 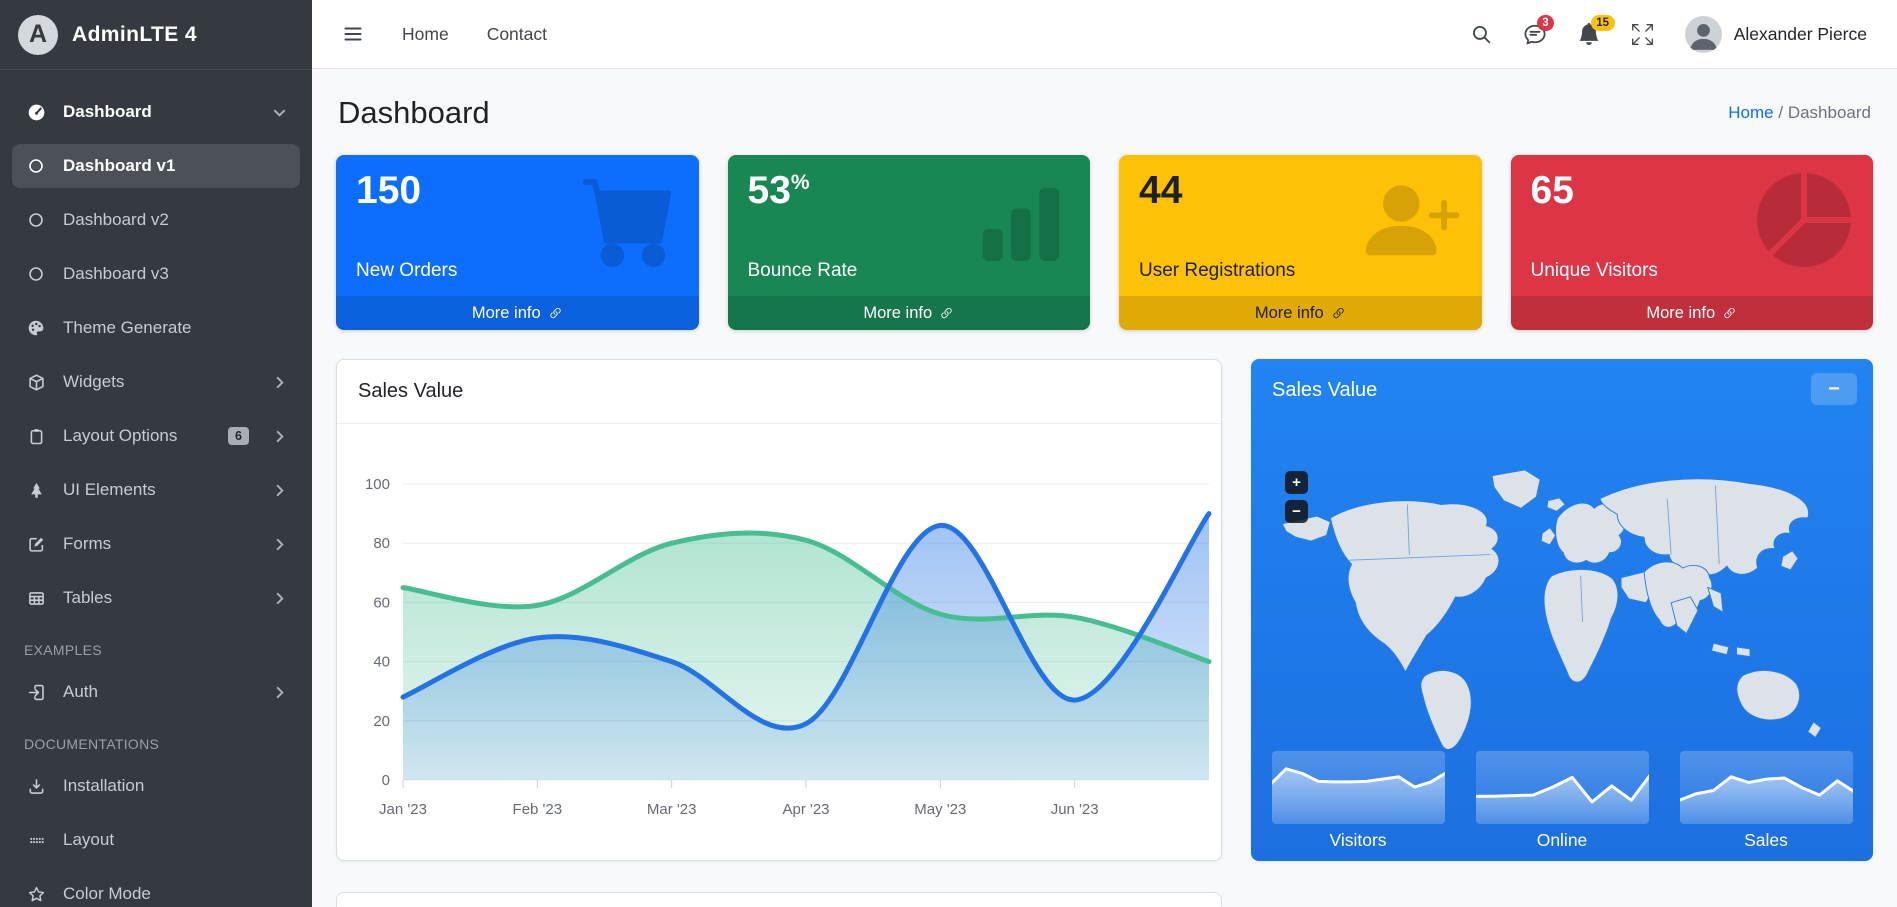 What do you see at coordinates (1446, 709) in the screenshot?
I see `map-south-america` at bounding box center [1446, 709].